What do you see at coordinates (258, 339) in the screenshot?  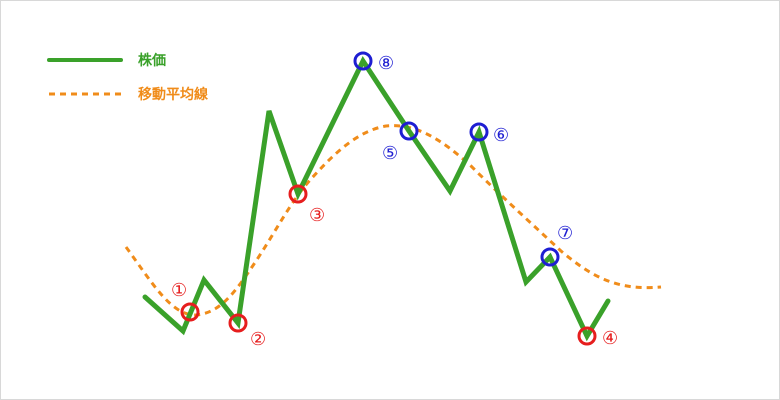 I see `marker-2-label: ②` at bounding box center [258, 339].